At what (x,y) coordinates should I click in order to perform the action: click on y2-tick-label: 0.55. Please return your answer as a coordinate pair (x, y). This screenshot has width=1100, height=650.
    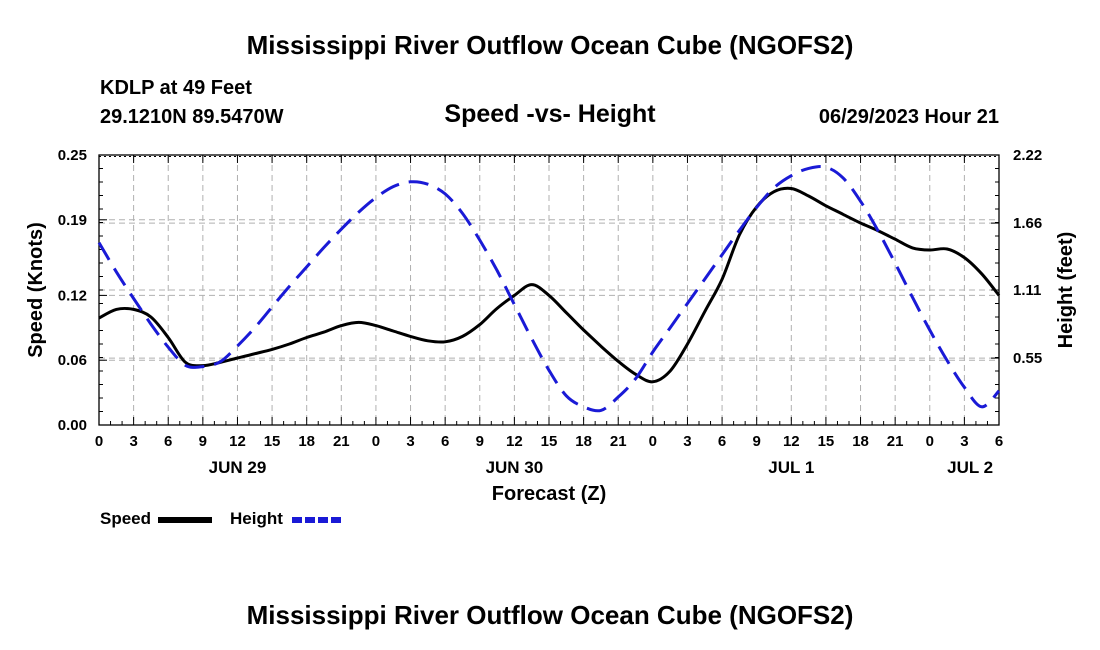
    Looking at the image, I should click on (1027, 358).